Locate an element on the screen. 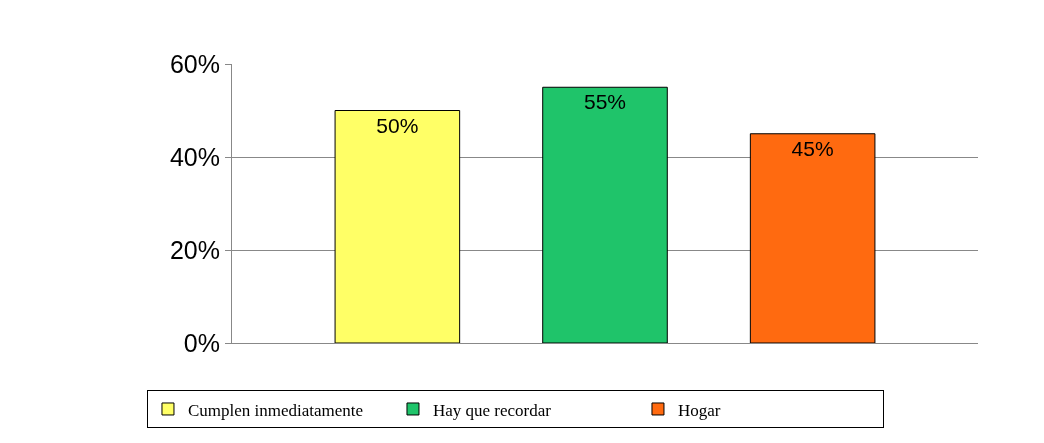  y-tick-label: 0% is located at coordinates (201, 342).